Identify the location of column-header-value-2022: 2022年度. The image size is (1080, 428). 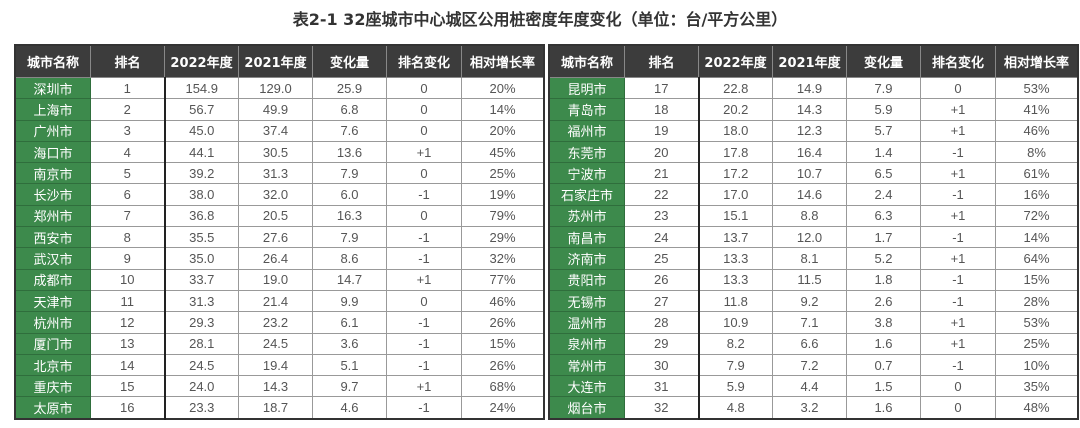
(201, 61).